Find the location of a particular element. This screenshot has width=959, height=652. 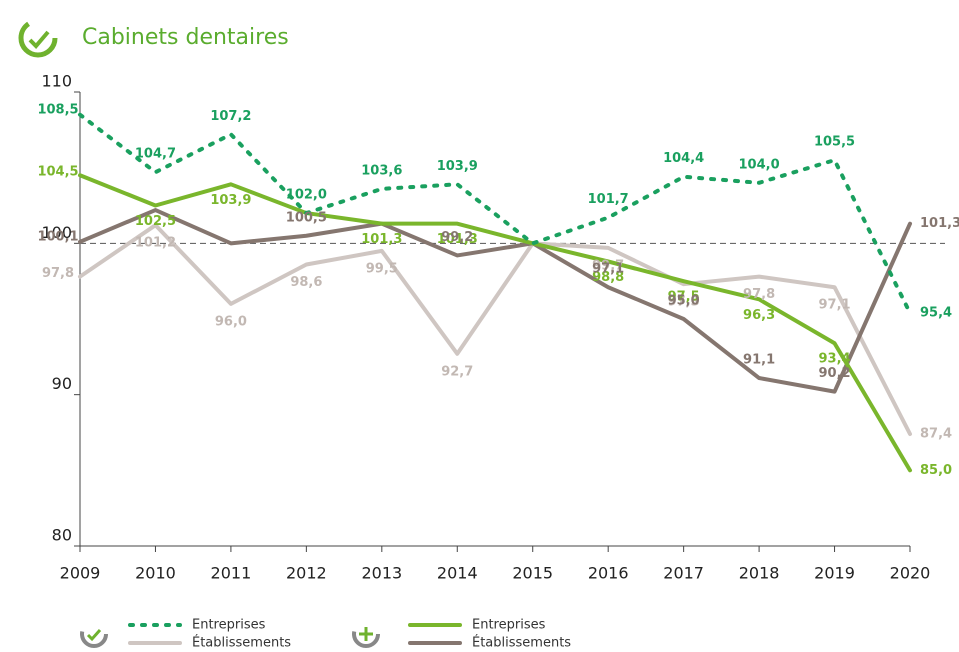

data-label: 102,0 is located at coordinates (306, 195).